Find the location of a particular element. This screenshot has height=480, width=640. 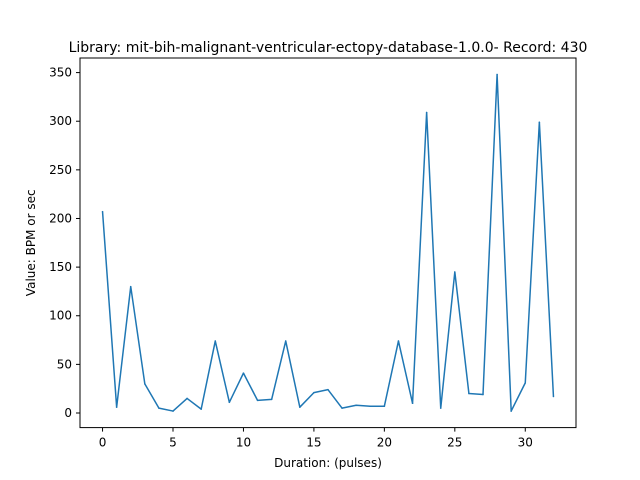

x-tick-label: 10 is located at coordinates (243, 443).